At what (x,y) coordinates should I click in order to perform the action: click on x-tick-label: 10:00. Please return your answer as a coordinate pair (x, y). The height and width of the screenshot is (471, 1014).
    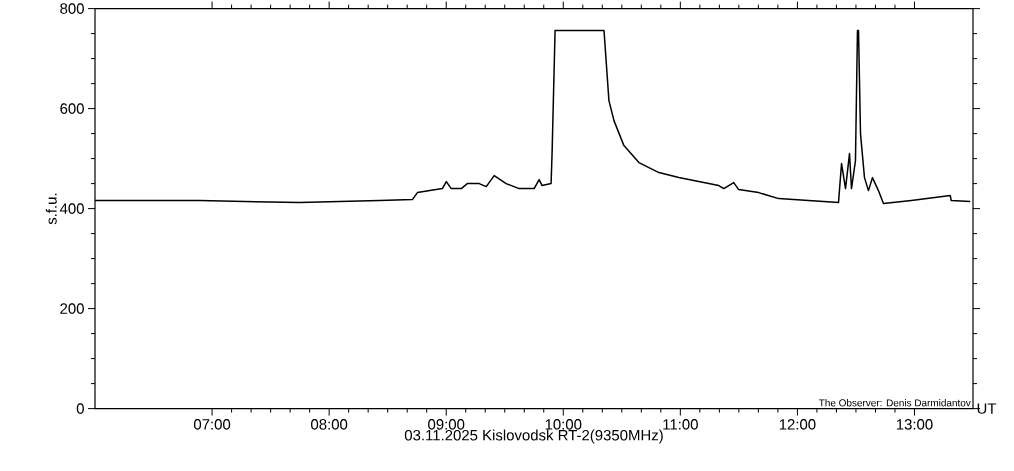
    Looking at the image, I should click on (563, 424).